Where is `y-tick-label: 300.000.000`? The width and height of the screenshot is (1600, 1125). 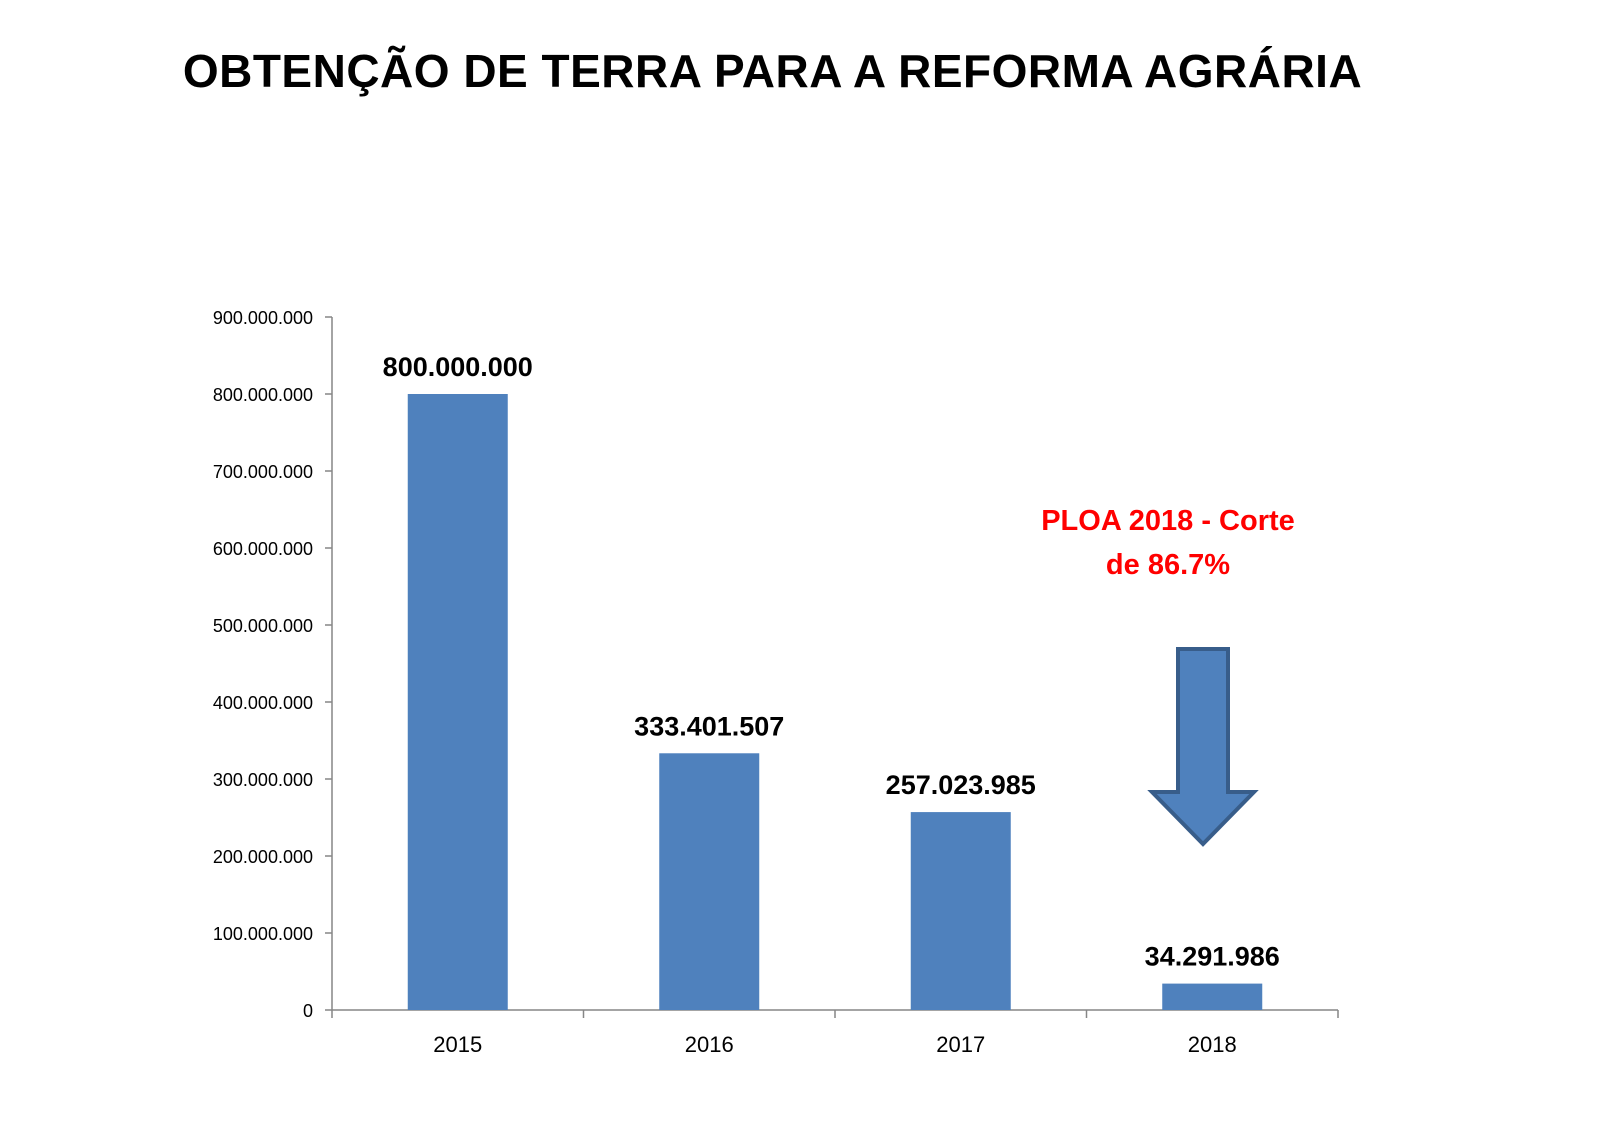 y-tick-label: 300.000.000 is located at coordinates (263, 780).